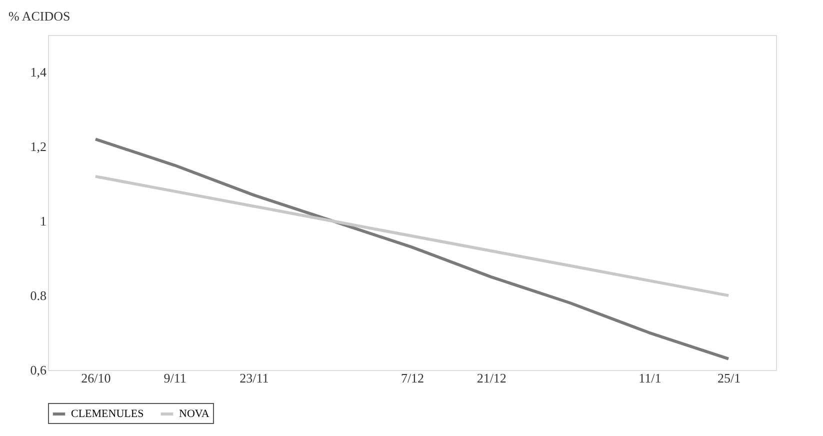  I want to click on legend-label: NOVA, so click(194, 414).